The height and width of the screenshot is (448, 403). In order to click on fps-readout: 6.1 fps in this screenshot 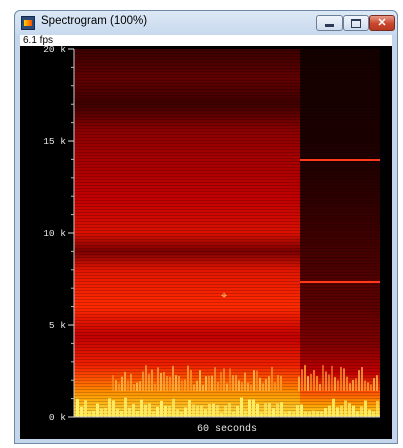, I will do `click(206, 40)`.